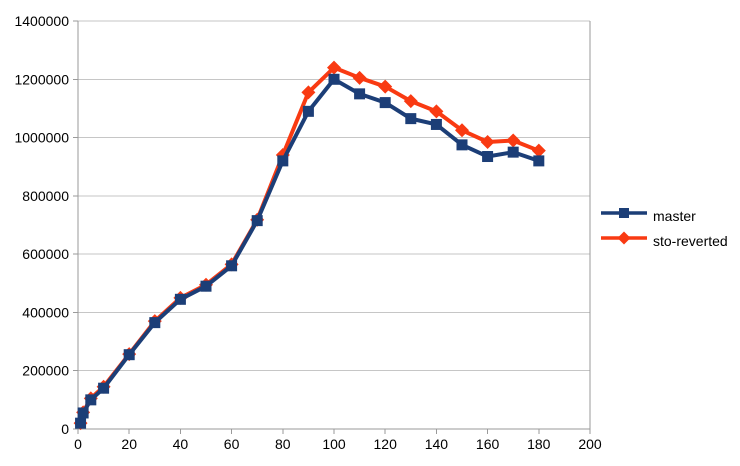 This screenshot has width=740, height=466. What do you see at coordinates (334, 444) in the screenshot?
I see `x-tick-label: 100` at bounding box center [334, 444].